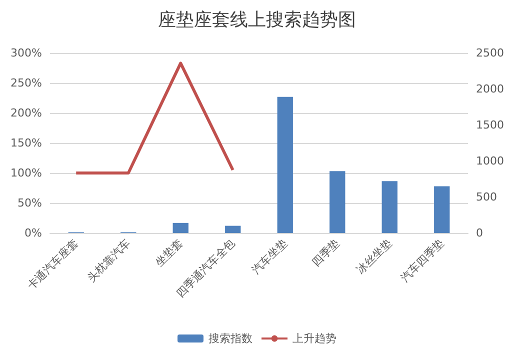  I want to click on chart-title: 座垫座套线上搜索趋势图, so click(257, 20).